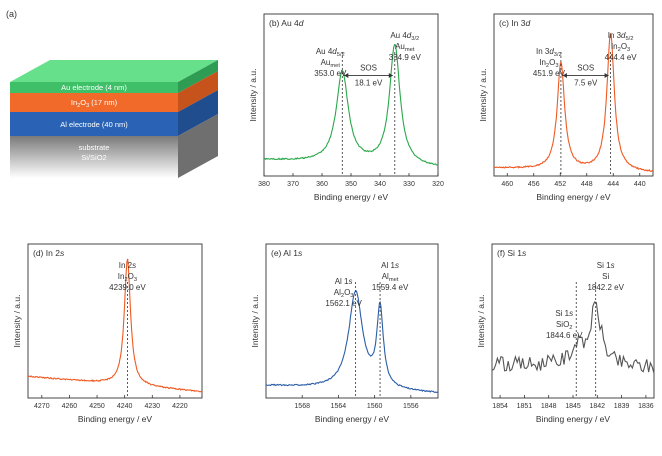  I want to click on x-tick-label: 4230, so click(152, 406).